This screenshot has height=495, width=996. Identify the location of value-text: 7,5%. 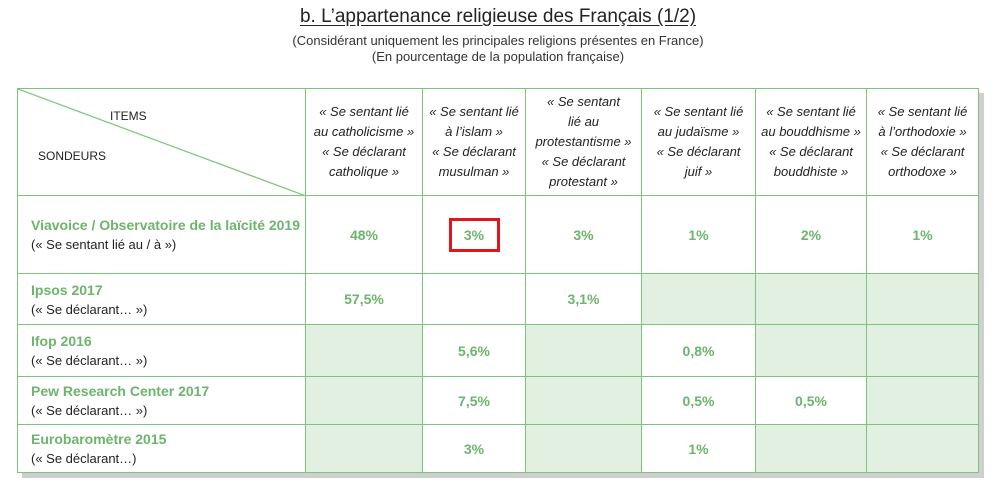
(474, 400).